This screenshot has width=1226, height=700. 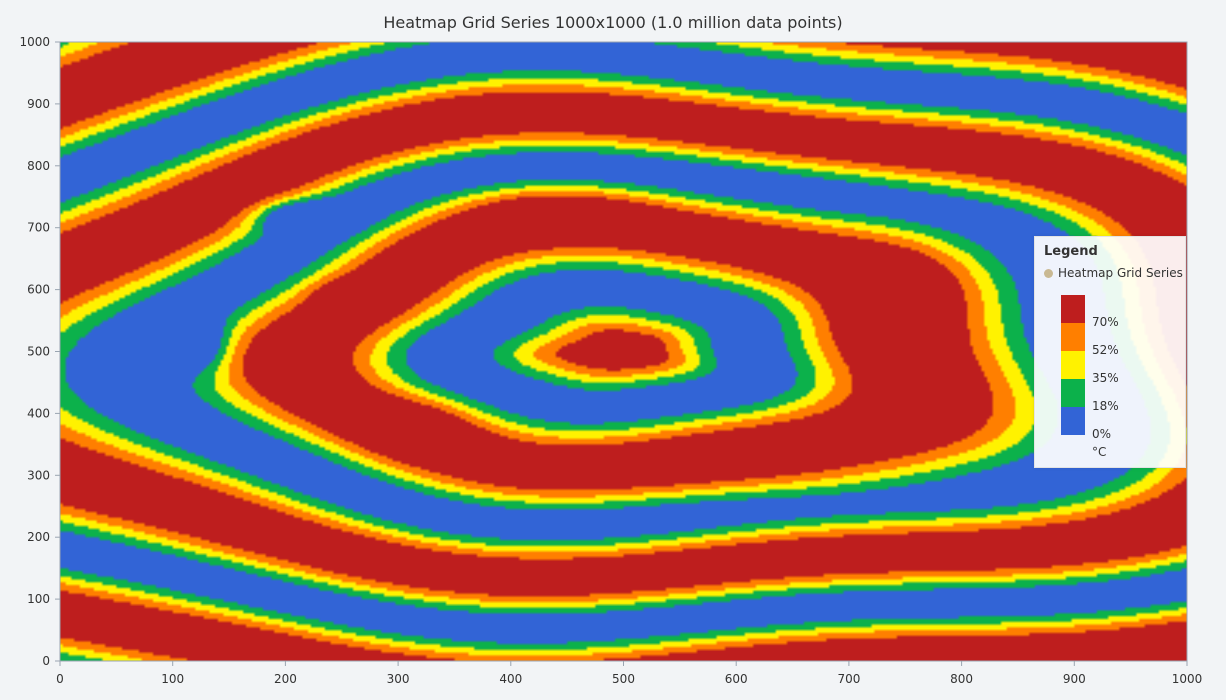 I want to click on x-tick-label: 200, so click(x=285, y=679).